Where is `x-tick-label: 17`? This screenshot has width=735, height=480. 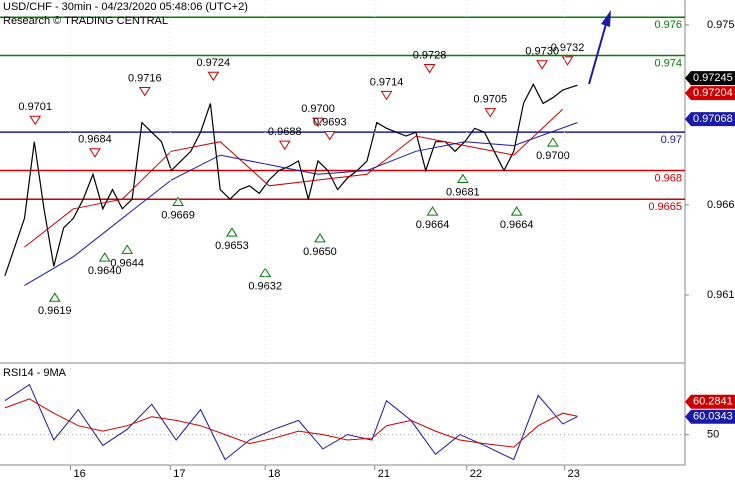
x-tick-label: 17 is located at coordinates (179, 474).